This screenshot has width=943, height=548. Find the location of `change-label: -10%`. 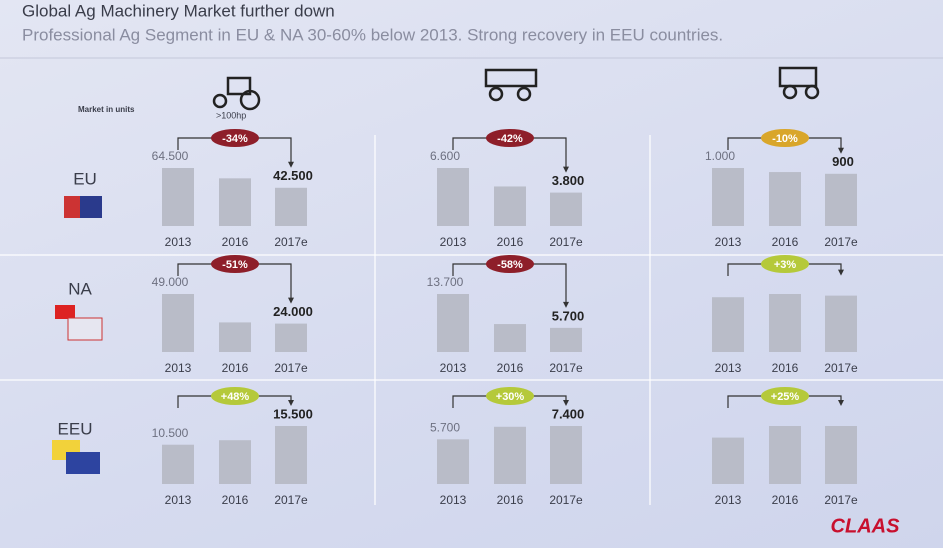

change-label: -10% is located at coordinates (785, 139).